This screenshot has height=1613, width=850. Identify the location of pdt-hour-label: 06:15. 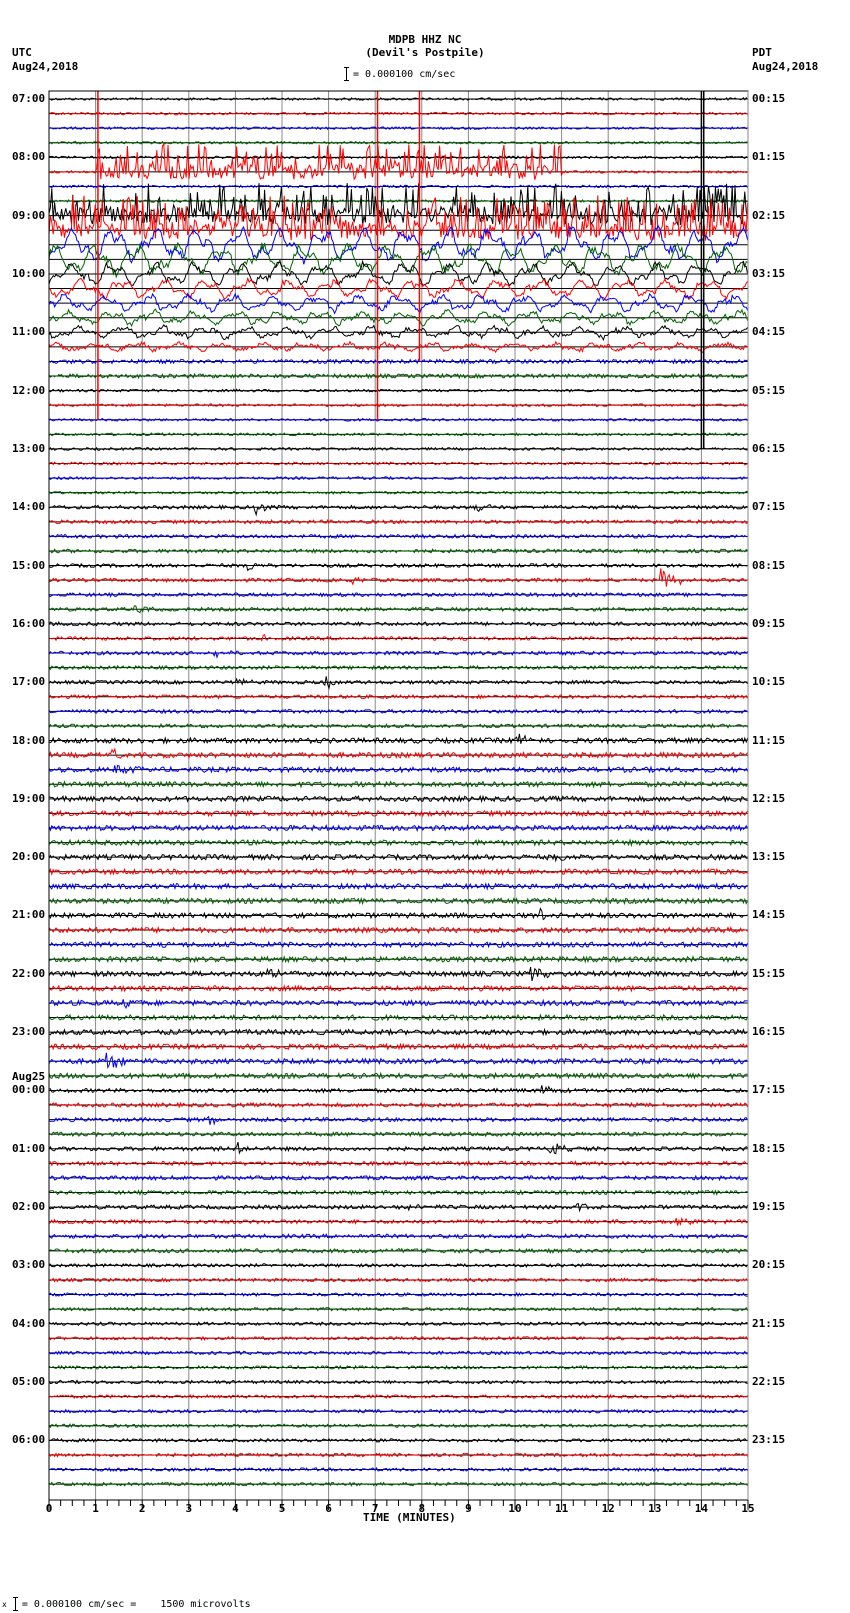
(769, 448).